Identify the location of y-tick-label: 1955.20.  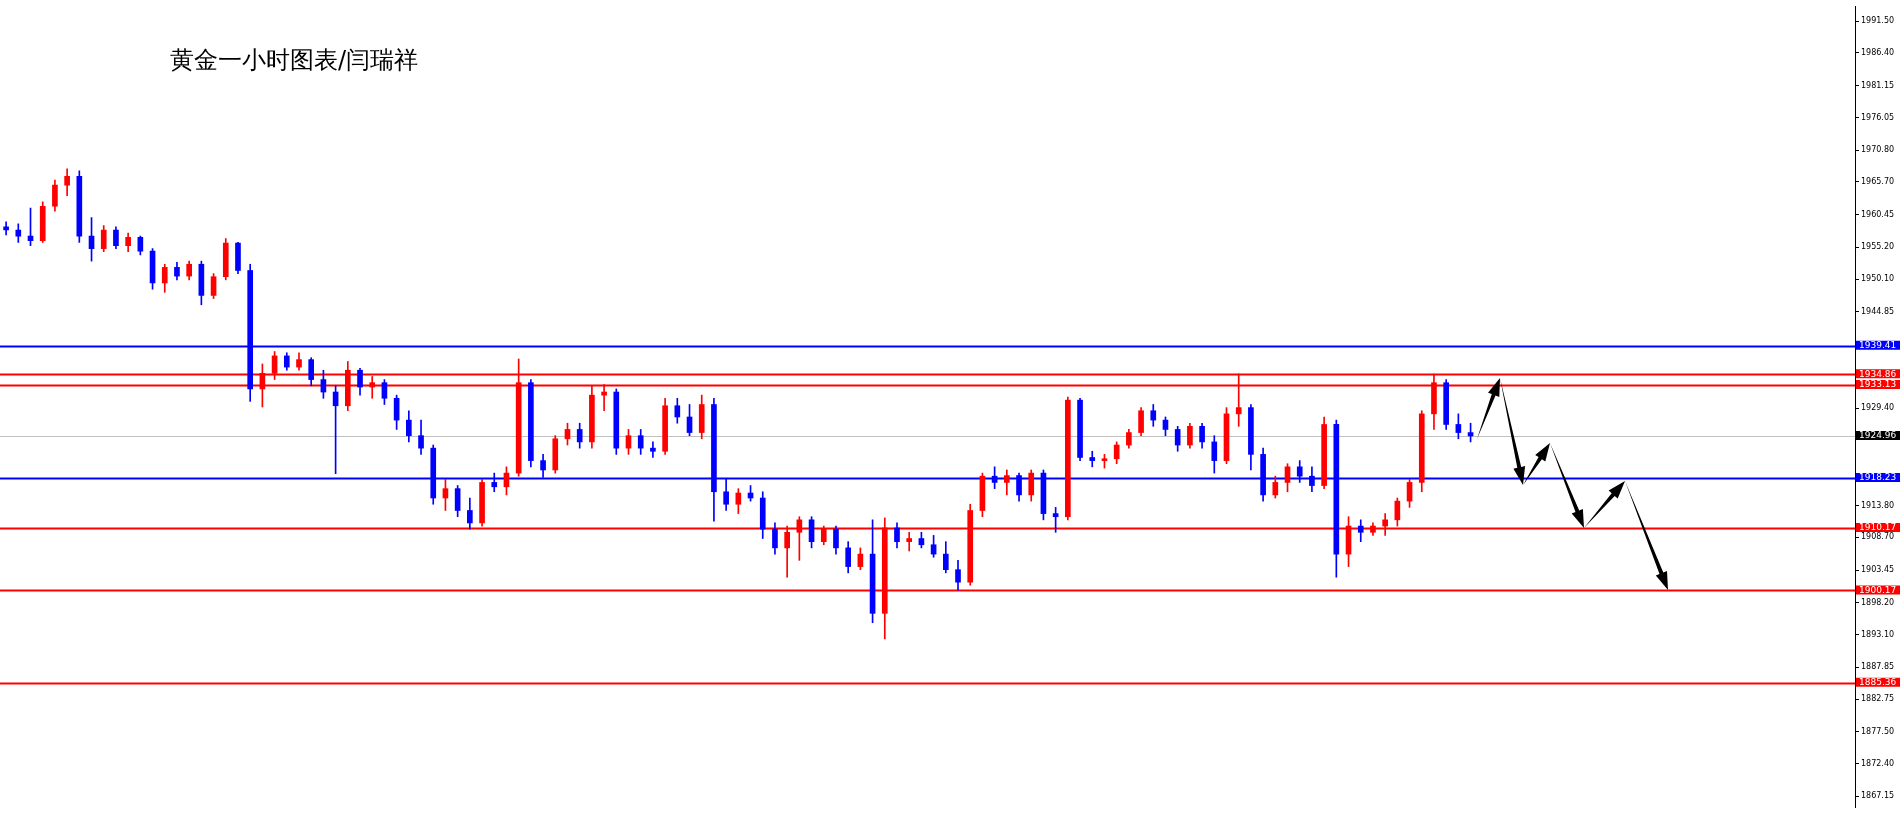
(1878, 247).